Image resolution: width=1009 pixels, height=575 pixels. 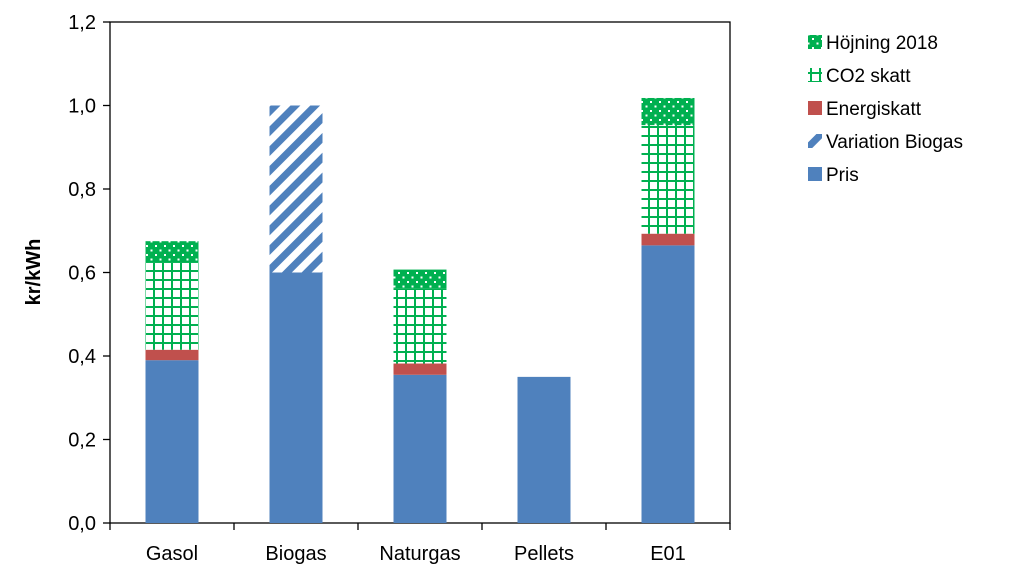 I want to click on legend-label-hojning-2018: Höjning 2018, so click(x=882, y=43).